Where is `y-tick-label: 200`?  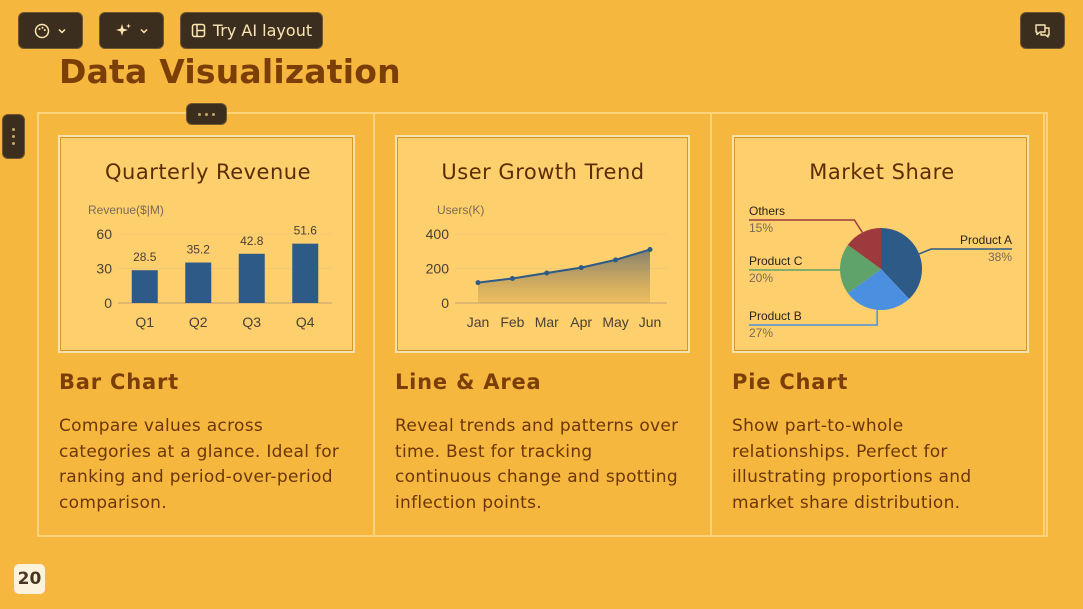 y-tick-label: 200 is located at coordinates (438, 269).